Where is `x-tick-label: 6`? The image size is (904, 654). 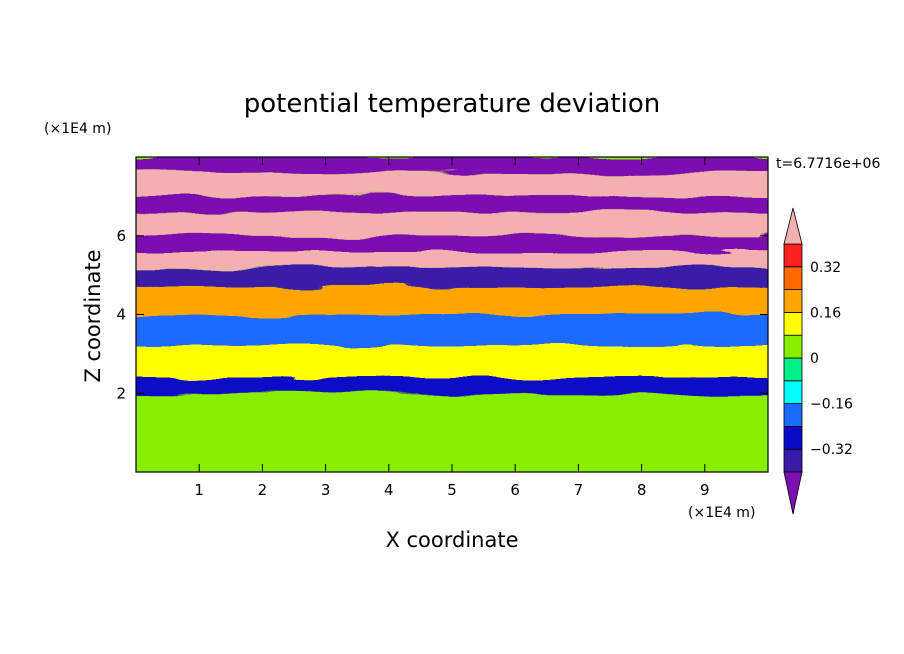 x-tick-label: 6 is located at coordinates (515, 490).